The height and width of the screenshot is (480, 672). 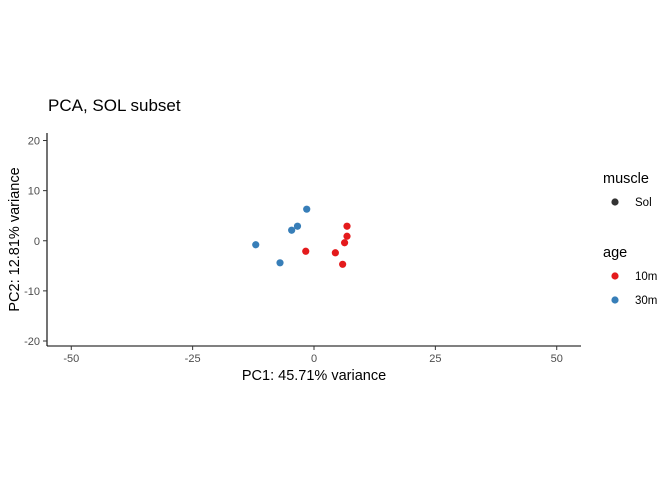 I want to click on legend-title: muscle, so click(x=626, y=179).